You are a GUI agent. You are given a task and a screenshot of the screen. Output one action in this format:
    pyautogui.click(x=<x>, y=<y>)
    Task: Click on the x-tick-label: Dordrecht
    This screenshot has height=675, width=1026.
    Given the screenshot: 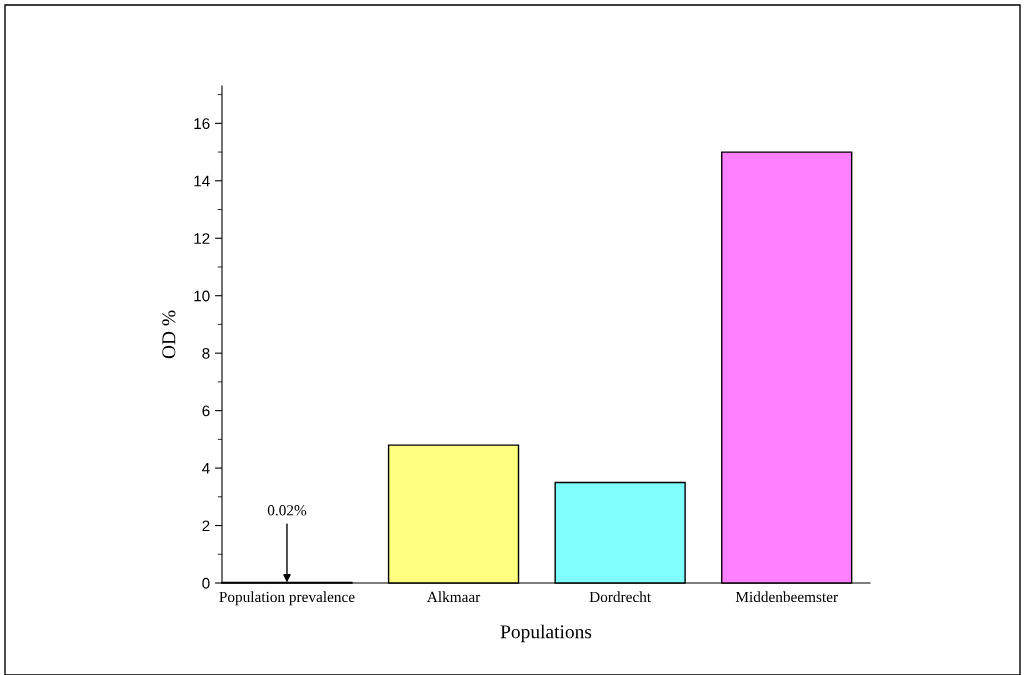 What is the action you would take?
    pyautogui.click(x=620, y=597)
    